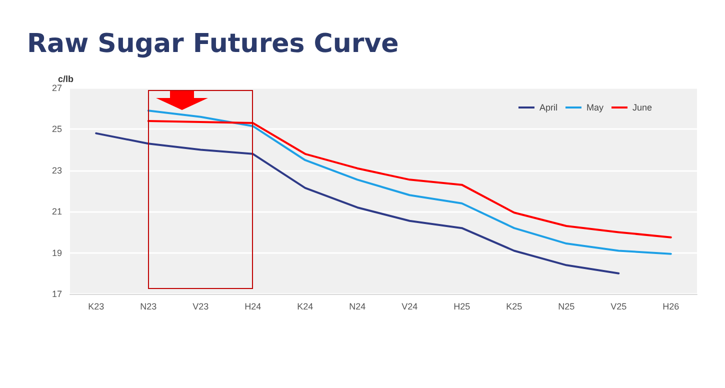  Describe the element at coordinates (548, 107) in the screenshot. I see `legend-label: April` at that location.